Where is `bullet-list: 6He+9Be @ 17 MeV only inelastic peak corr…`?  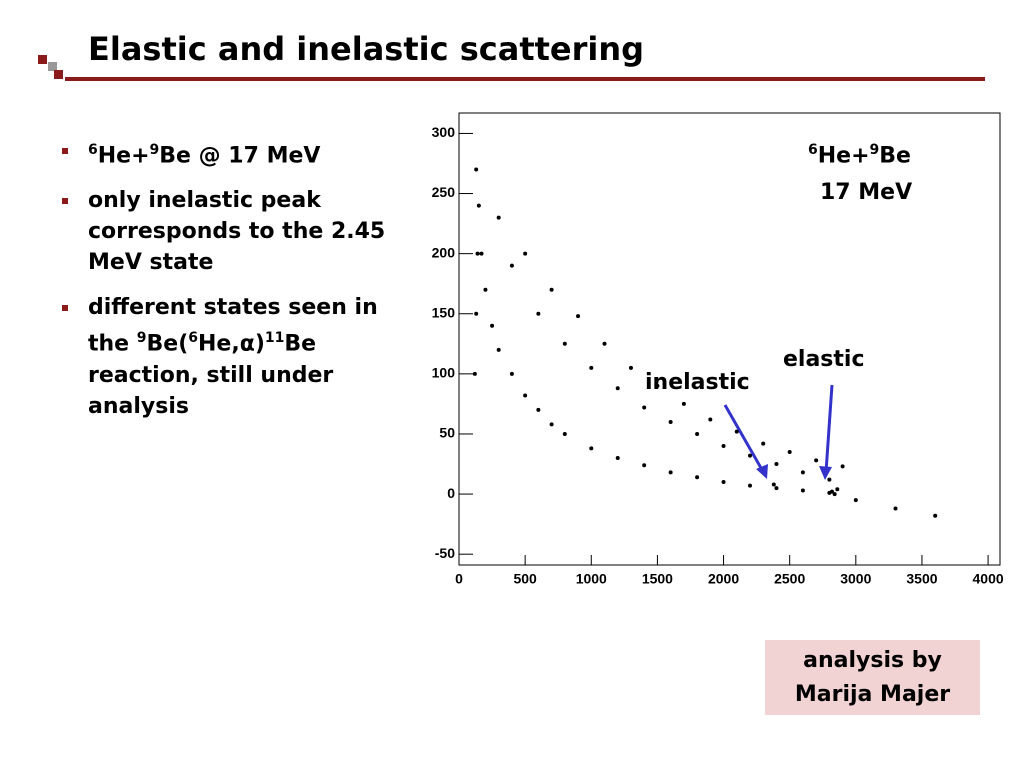
bullet-list: 6He+9Be @ 17 MeV only inelastic peak corr… is located at coordinates (234, 285).